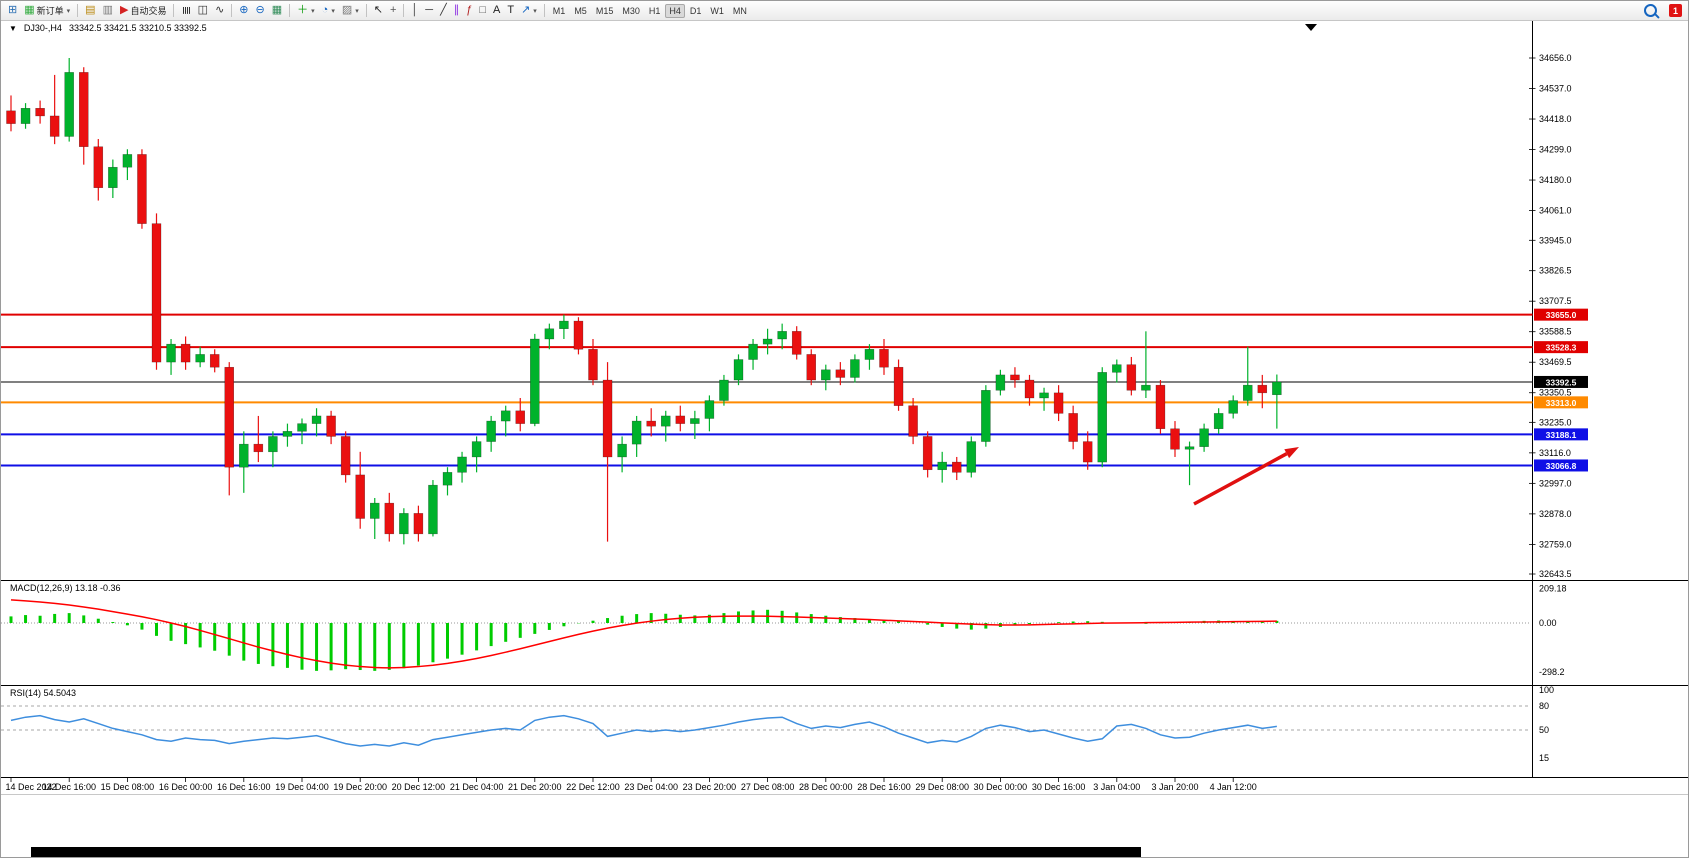 The image size is (1689, 858). Describe the element at coordinates (328, 11) in the screenshot. I see `periods-button: ◔ ▾` at that location.